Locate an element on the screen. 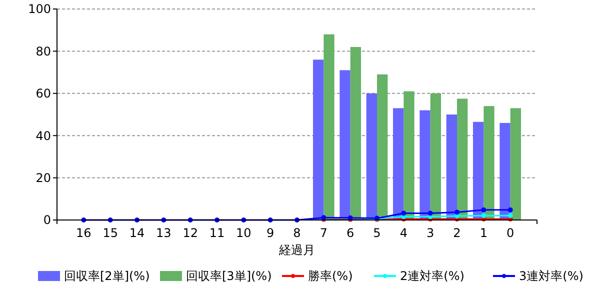 The width and height of the screenshot is (600, 300). legend-label: 2連対率(%) is located at coordinates (432, 276).